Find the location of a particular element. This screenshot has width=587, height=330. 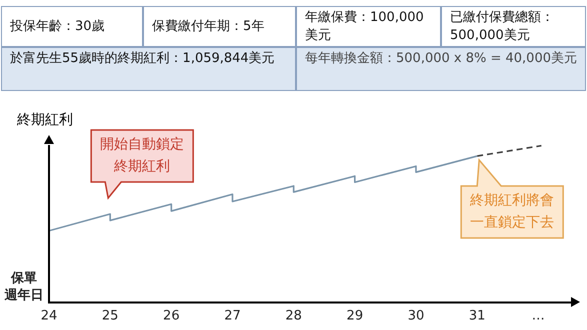

x-tick-label: 26 is located at coordinates (171, 316).